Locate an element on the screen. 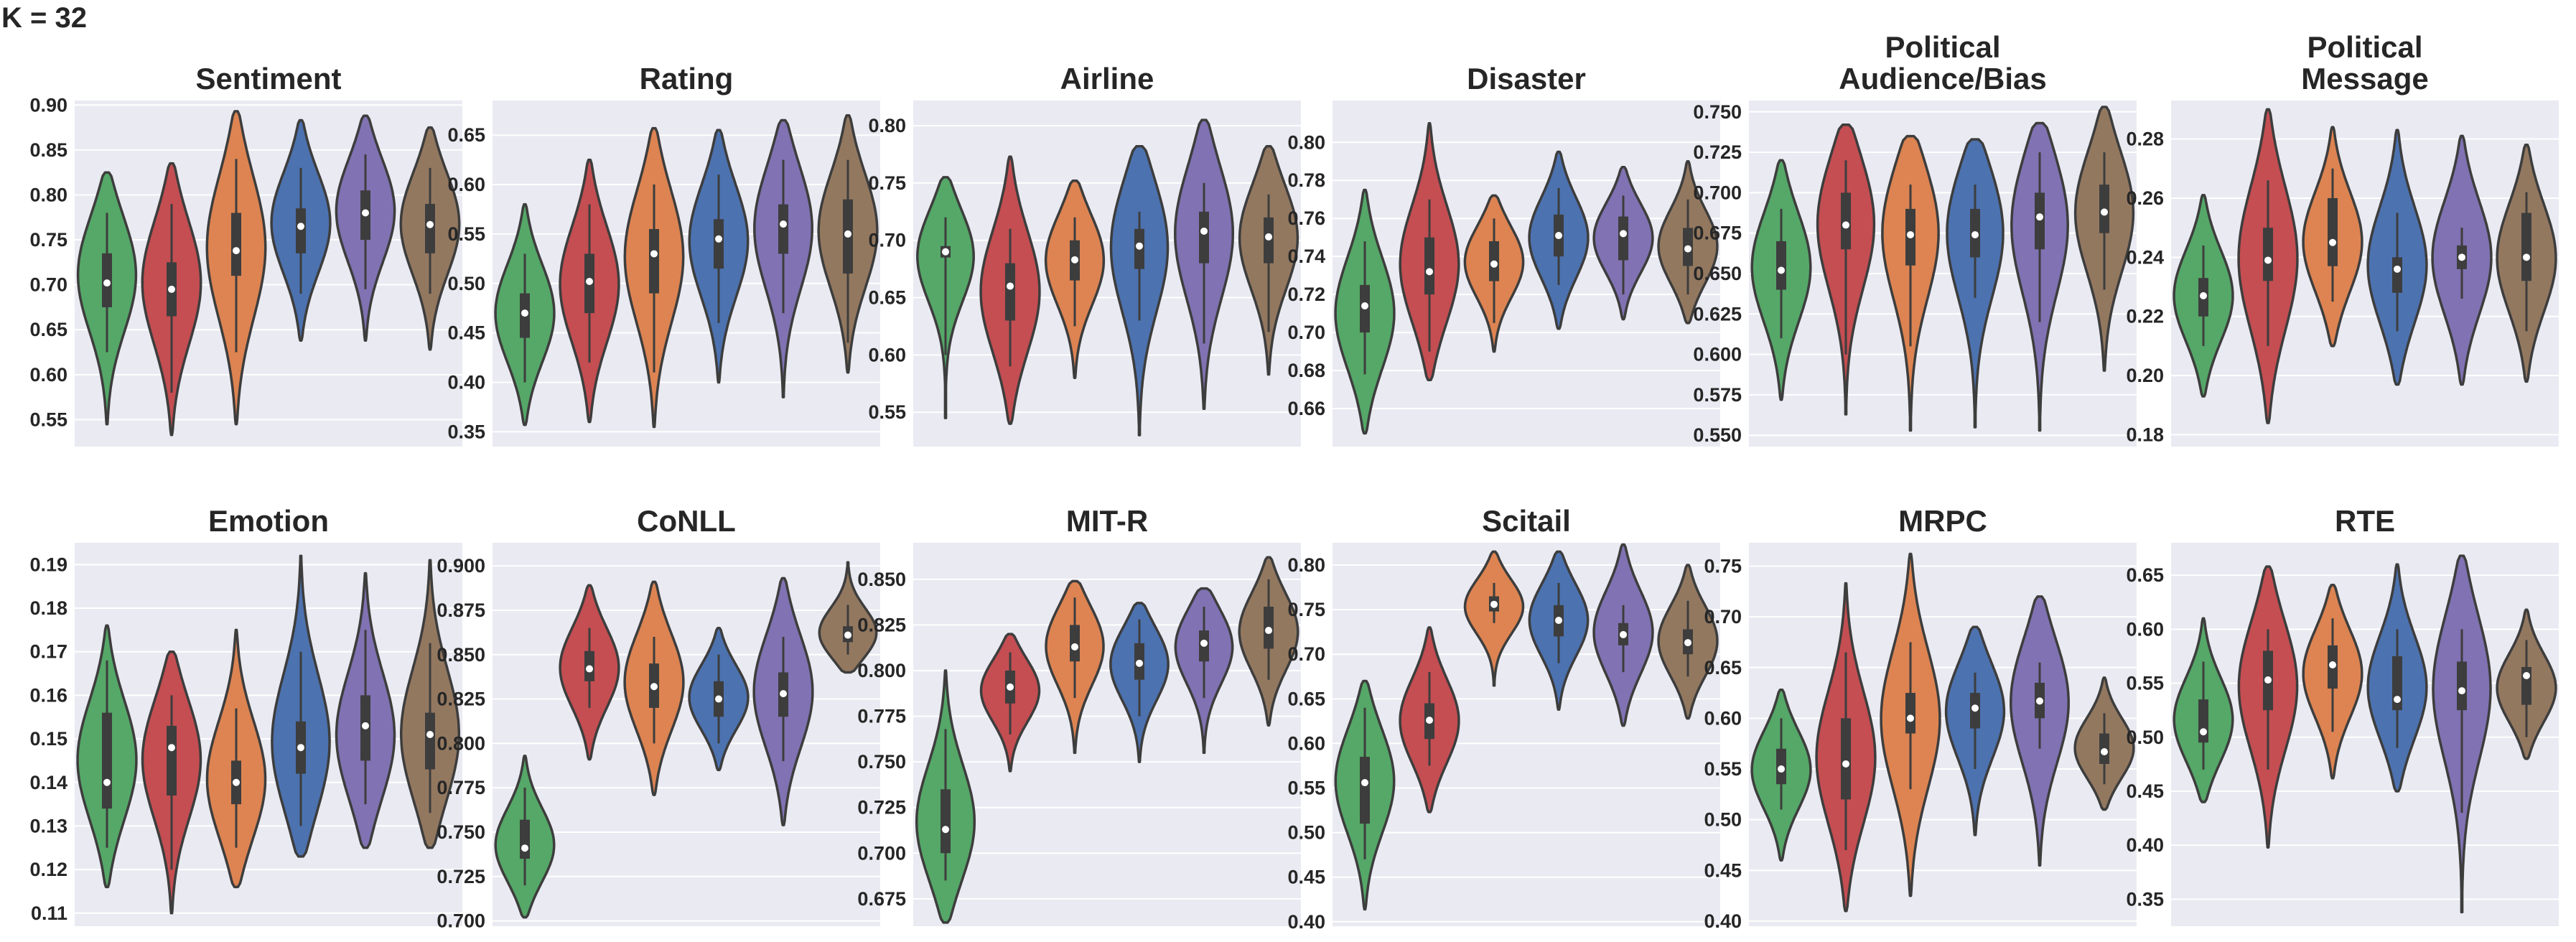 The image size is (2576, 942). y-tick-label: 0.14 is located at coordinates (48, 782).